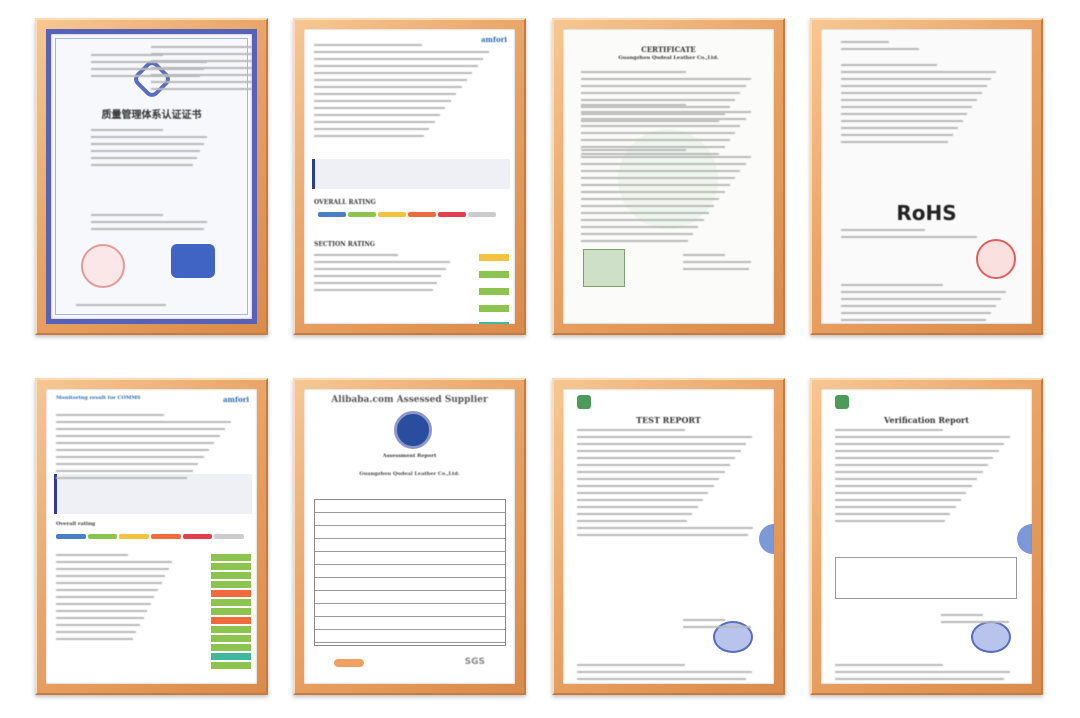 The image size is (1080, 718). Describe the element at coordinates (345, 202) in the screenshot. I see `overall-rating-label: OVERALL RATING` at that location.